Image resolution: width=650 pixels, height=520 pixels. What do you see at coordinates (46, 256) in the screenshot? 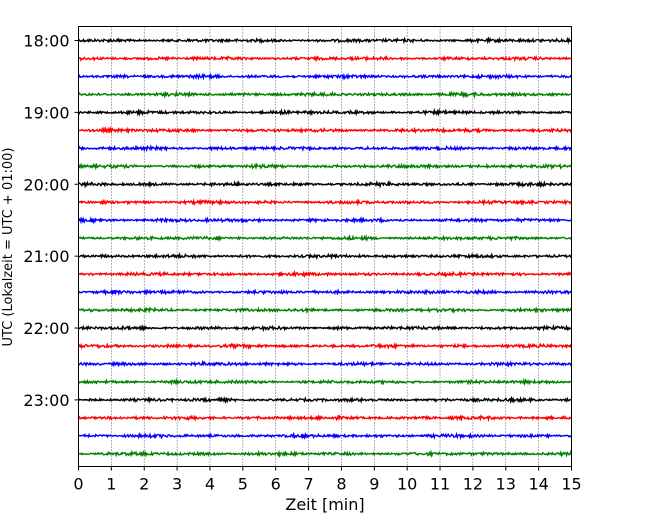
I see `y-tick-label: 21:00` at bounding box center [46, 256].